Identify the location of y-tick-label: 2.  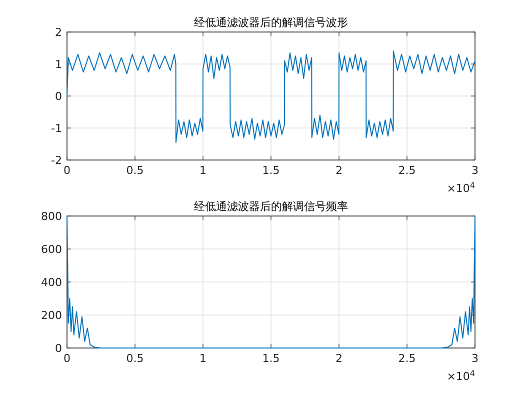
(58, 32).